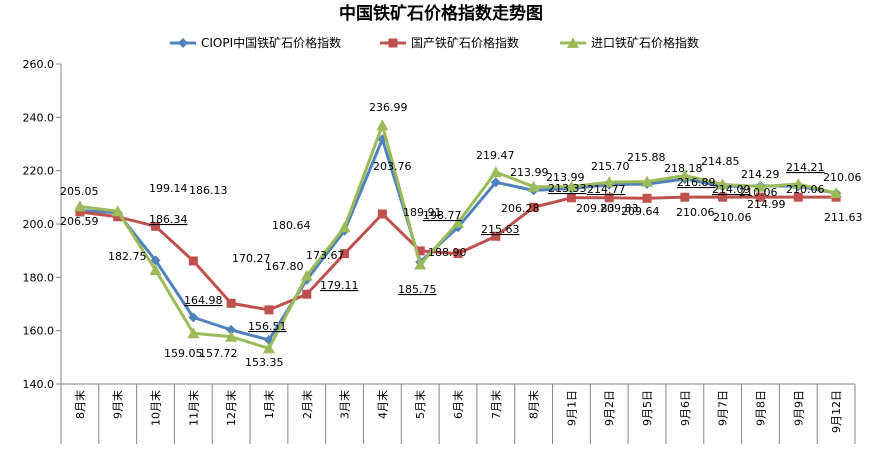  What do you see at coordinates (39, 277) in the screenshot?
I see `y-tick-label: 180.0` at bounding box center [39, 277].